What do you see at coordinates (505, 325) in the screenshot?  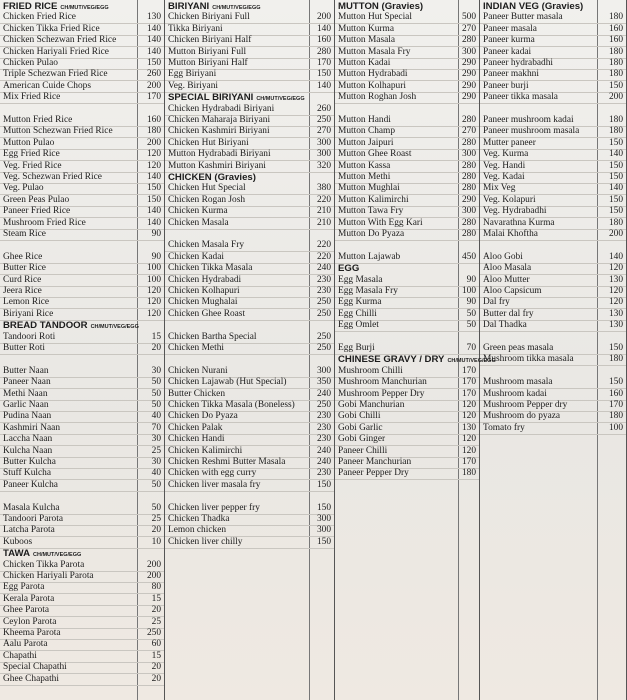 I see `item-name: Dal Thadka` at bounding box center [505, 325].